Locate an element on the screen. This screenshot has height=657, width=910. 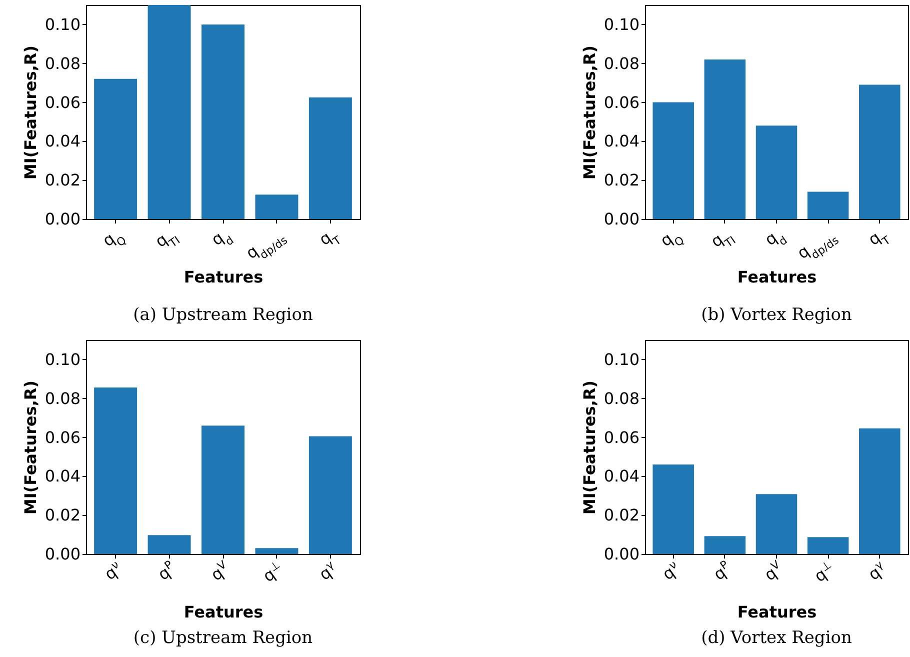
text: (d) Vortex Region is located at coordinates (776, 638).